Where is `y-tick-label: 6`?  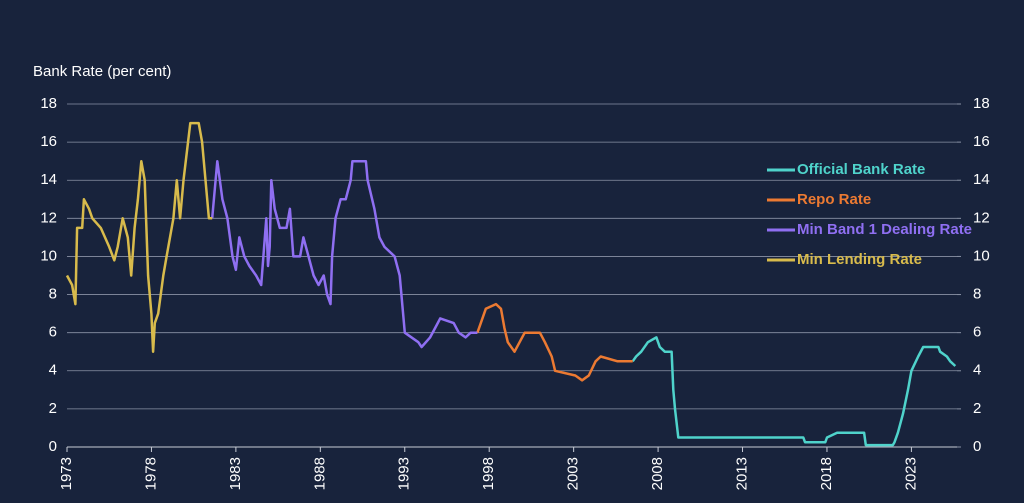
y-tick-label: 6 is located at coordinates (53, 332).